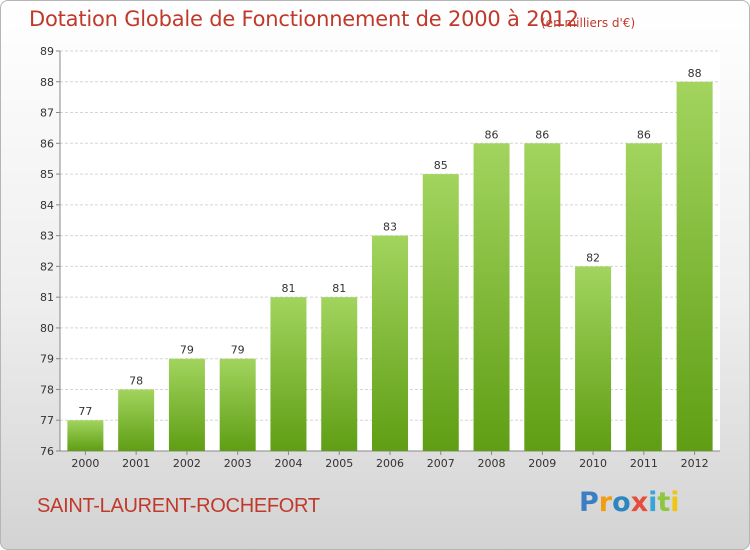 The image size is (750, 550). Describe the element at coordinates (339, 374) in the screenshot. I see `bar-2005` at that location.